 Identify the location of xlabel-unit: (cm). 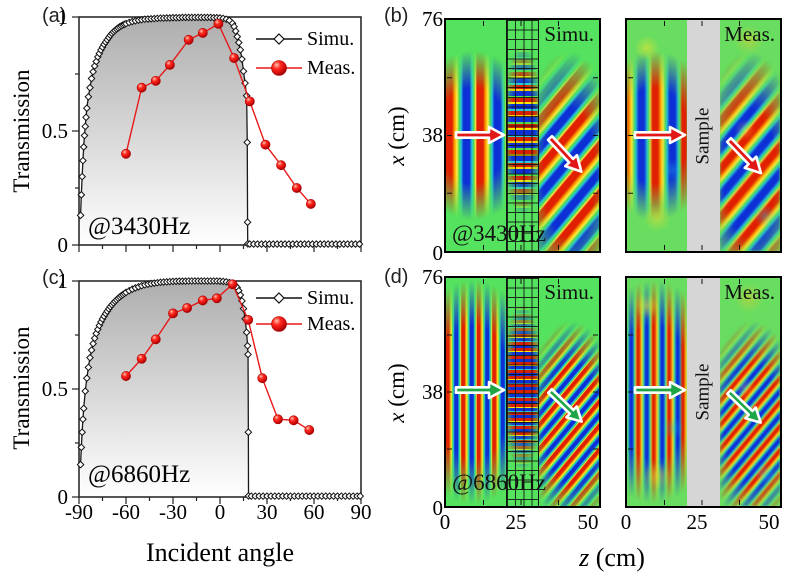
(617, 557).